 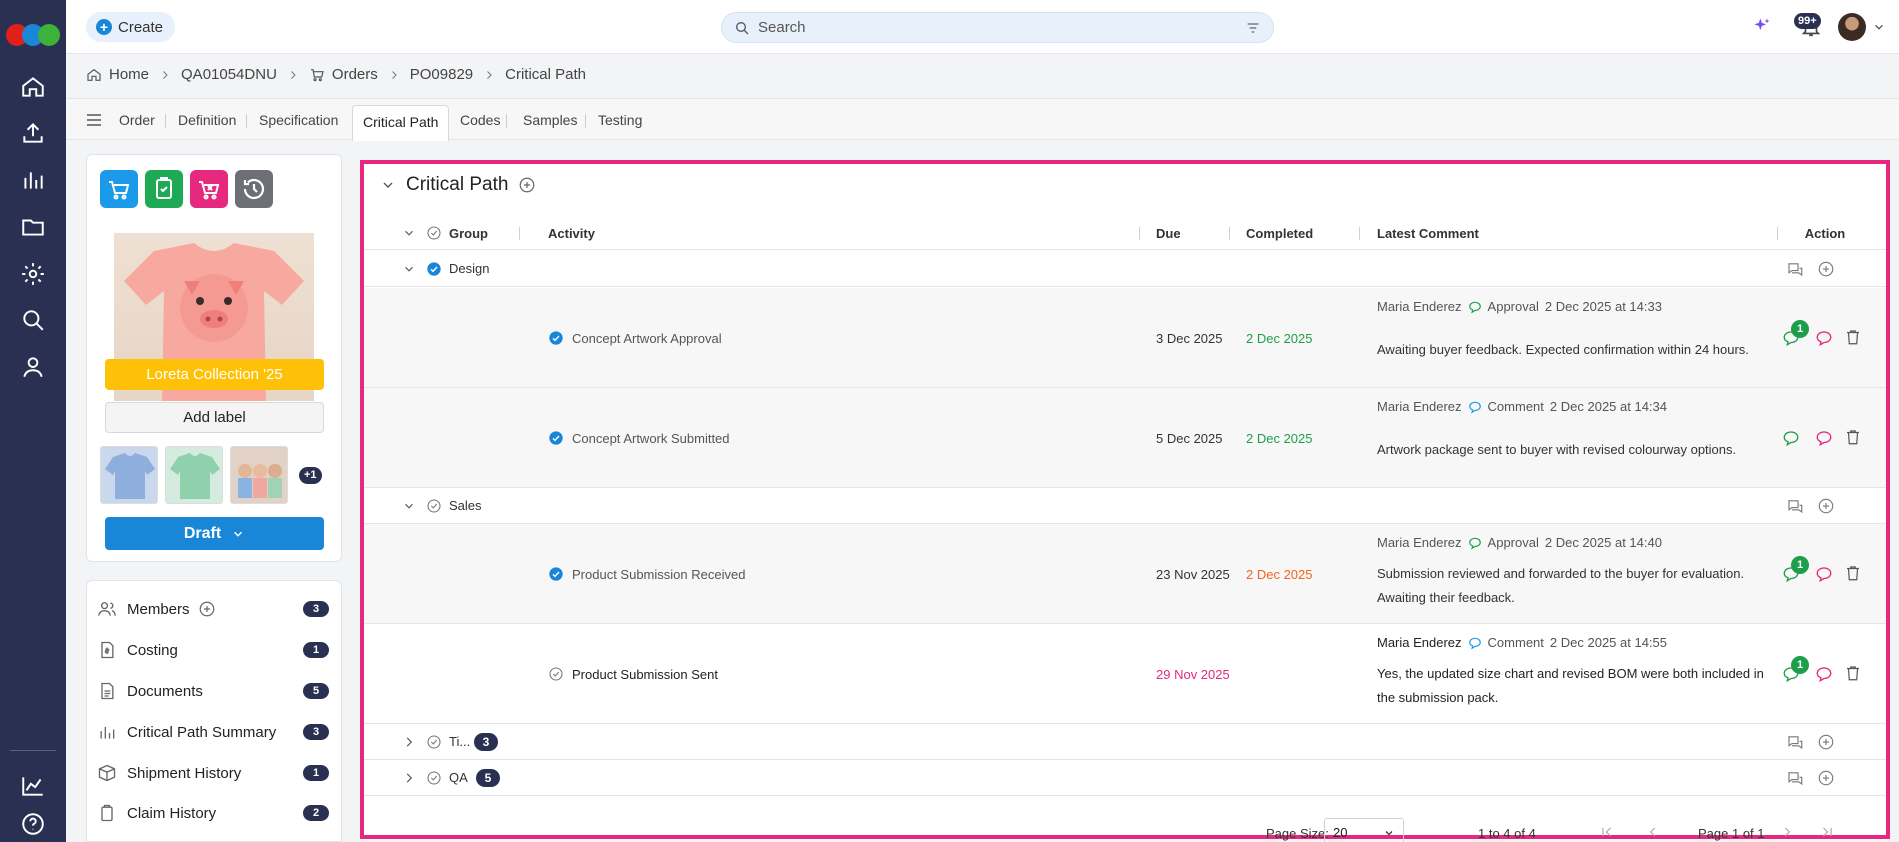 I want to click on breadcrumb-order: PO09829, so click(x=441, y=74).